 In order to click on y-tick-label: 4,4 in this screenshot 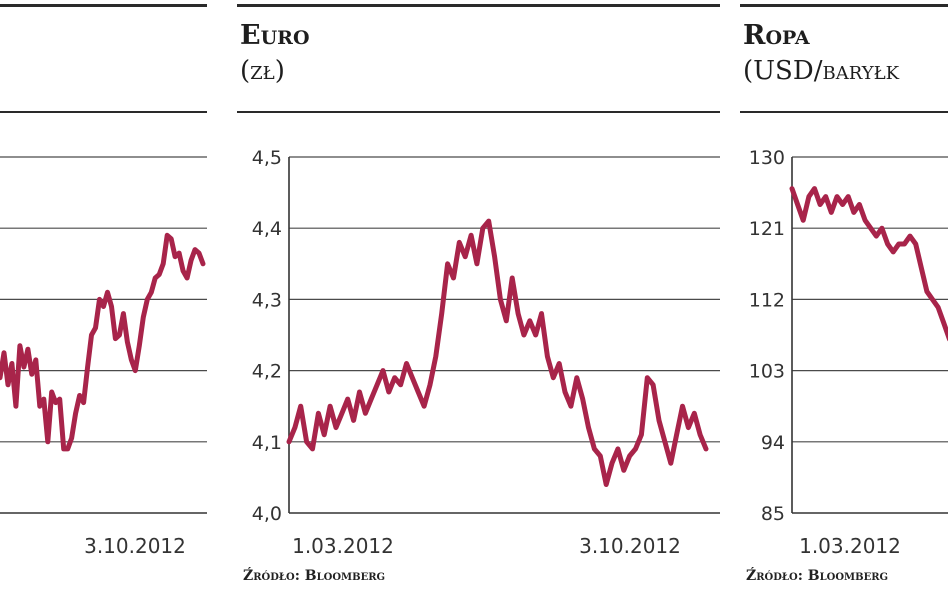, I will do `click(267, 229)`.